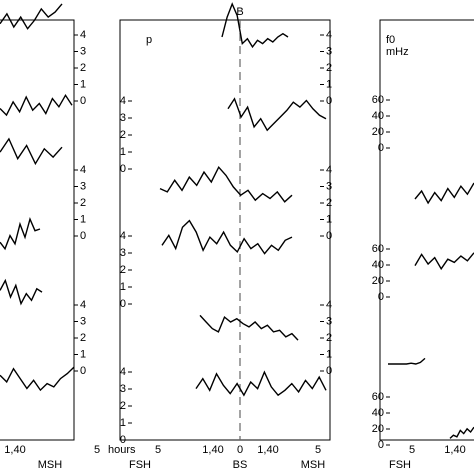  I want to click on annotation: p, so click(149, 40).